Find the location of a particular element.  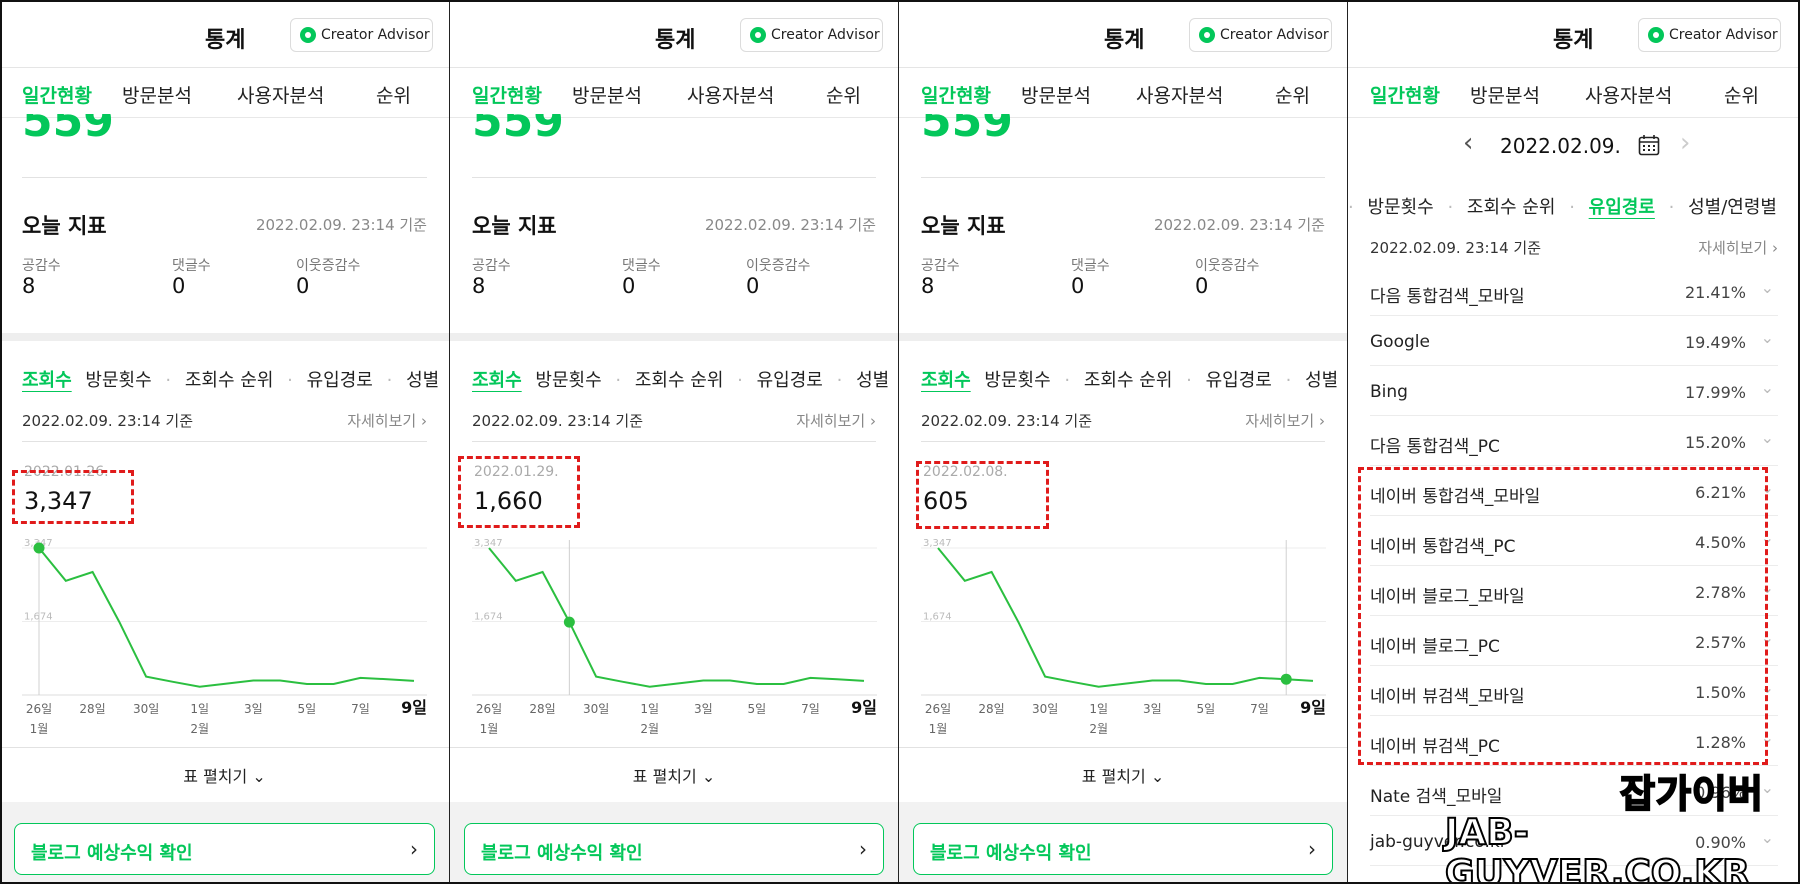

referrer-row: Google 19.49% ⌄ is located at coordinates (1574, 341).